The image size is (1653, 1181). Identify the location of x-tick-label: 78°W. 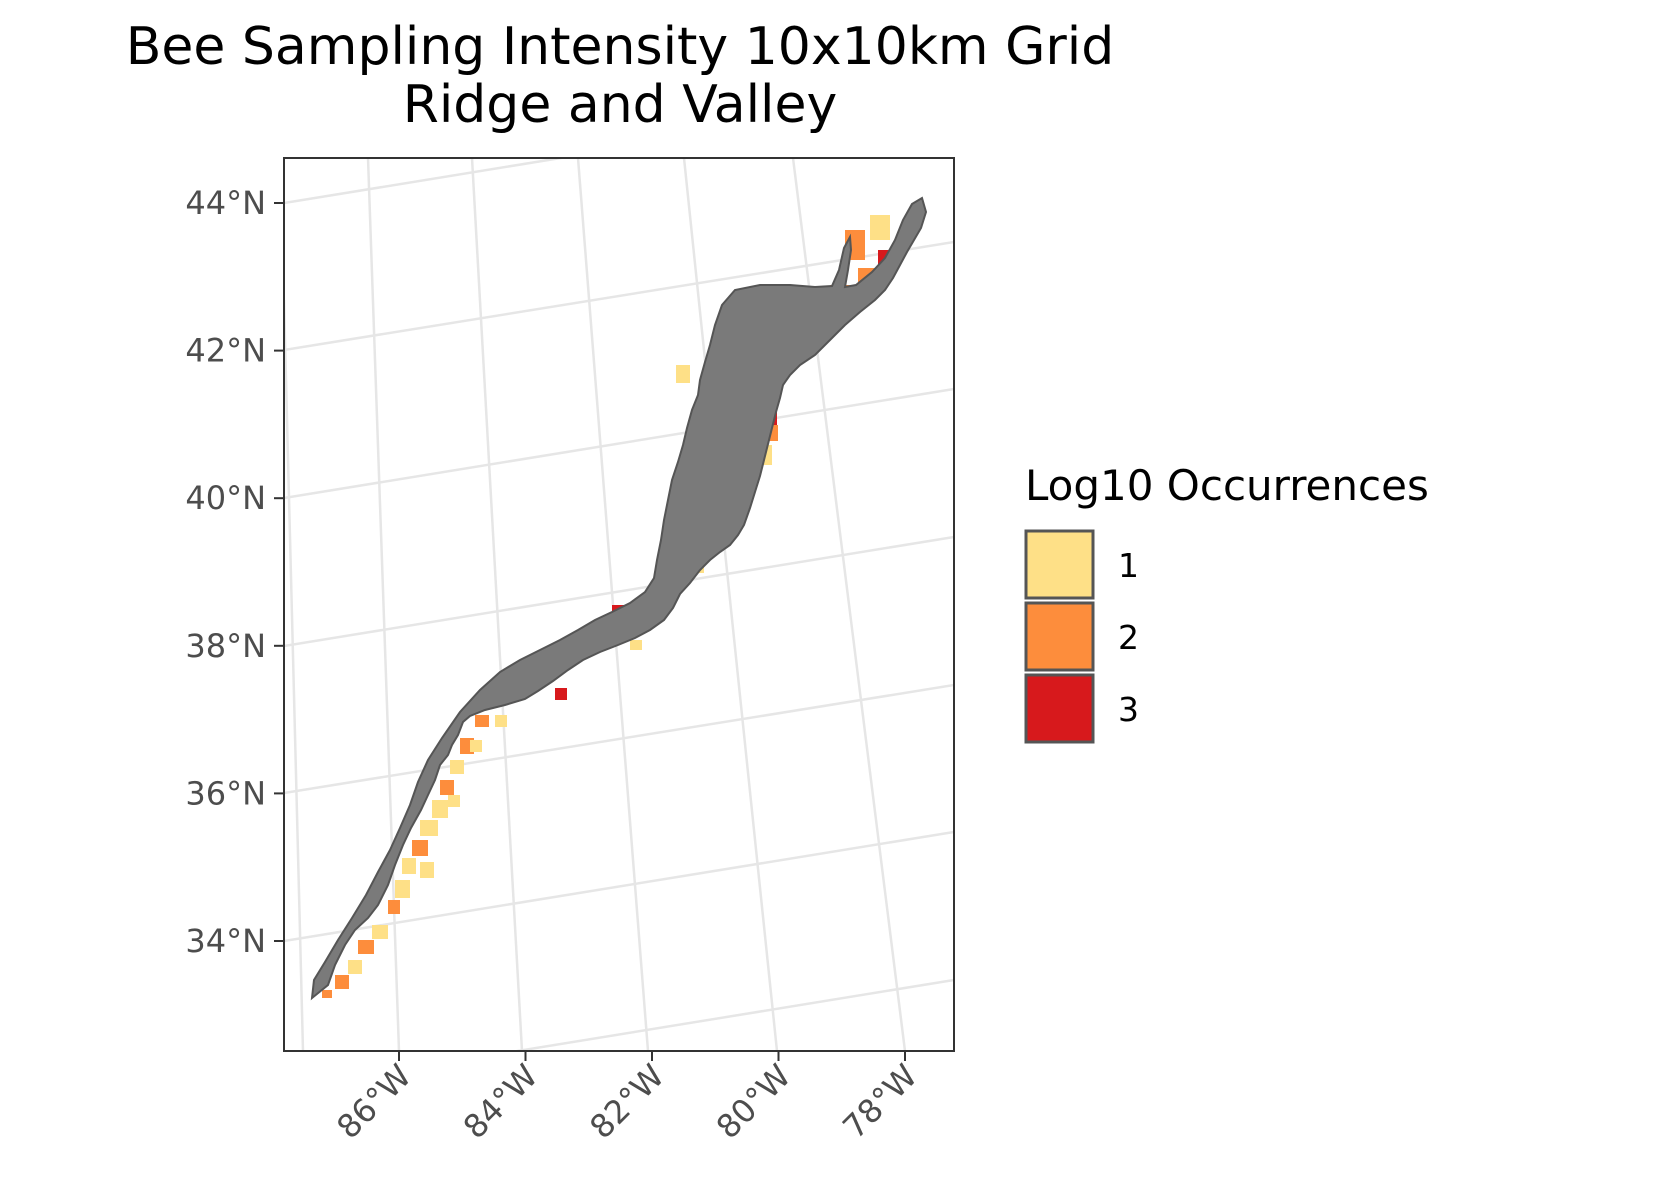
(879, 1101).